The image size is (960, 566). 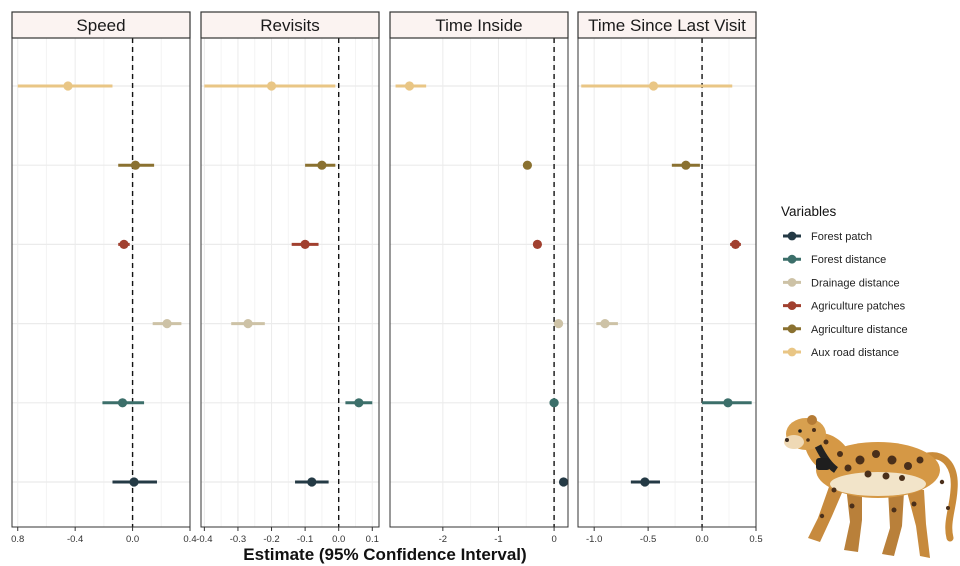 I want to click on x-tick-label: -1.0, so click(x=594, y=539).